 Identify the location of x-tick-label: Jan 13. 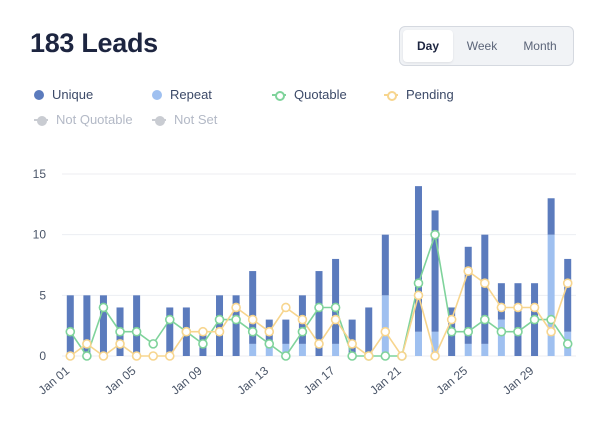
(253, 380).